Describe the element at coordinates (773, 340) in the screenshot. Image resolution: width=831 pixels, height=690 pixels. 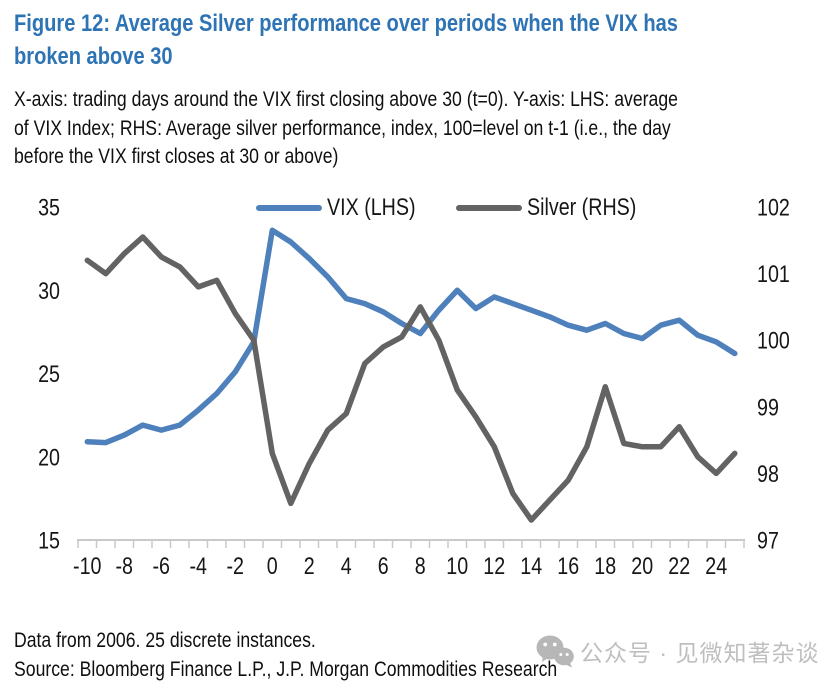
I see `right-axis-label: 100` at that location.